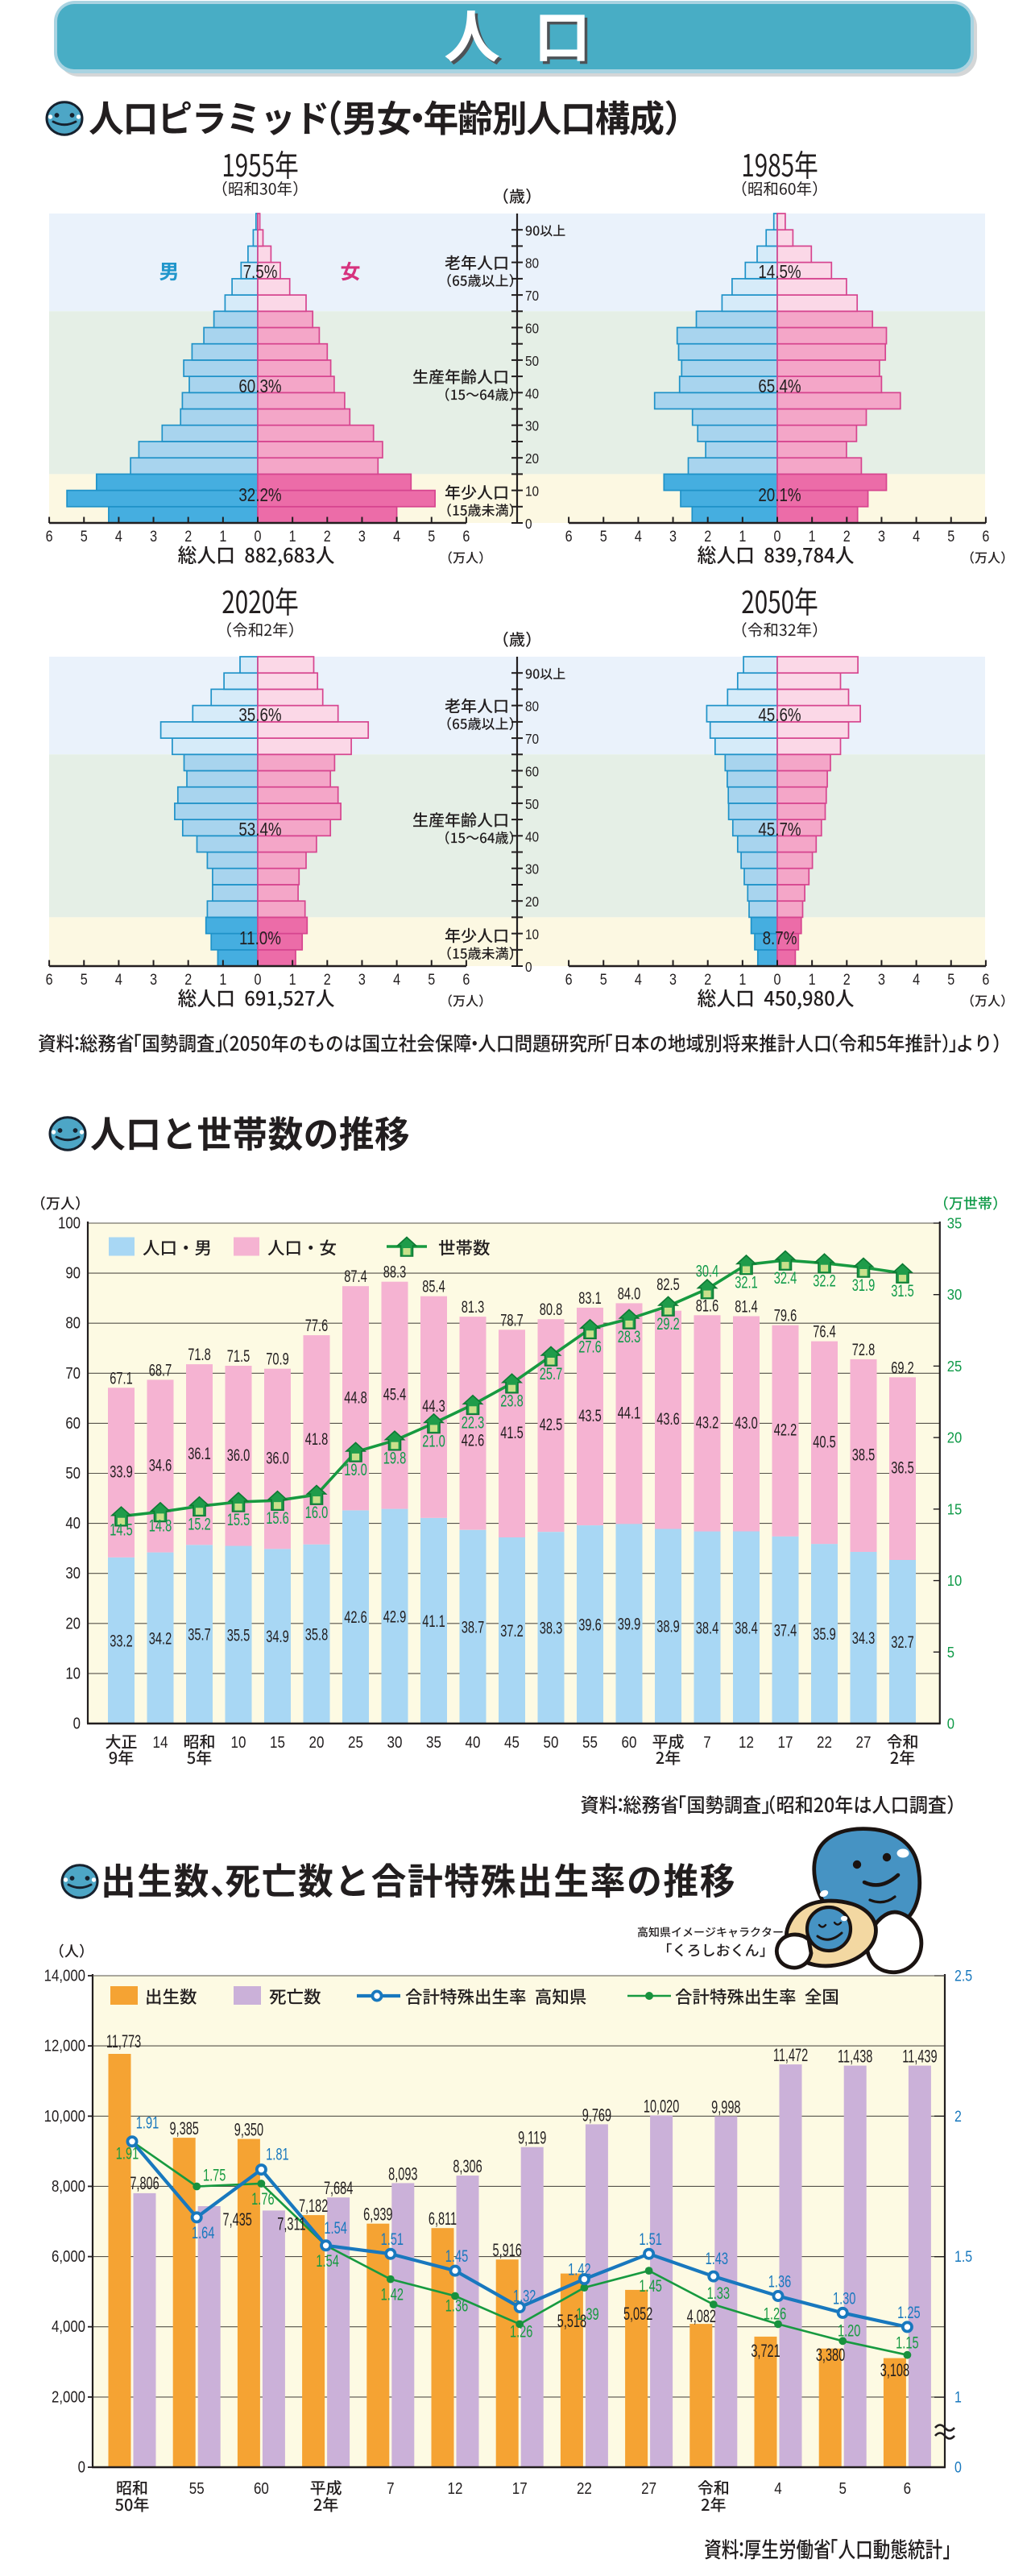 The height and width of the screenshot is (2576, 1031). Describe the element at coordinates (830, 2355) in the screenshot. I see `svg-text: 3,380` at that location.